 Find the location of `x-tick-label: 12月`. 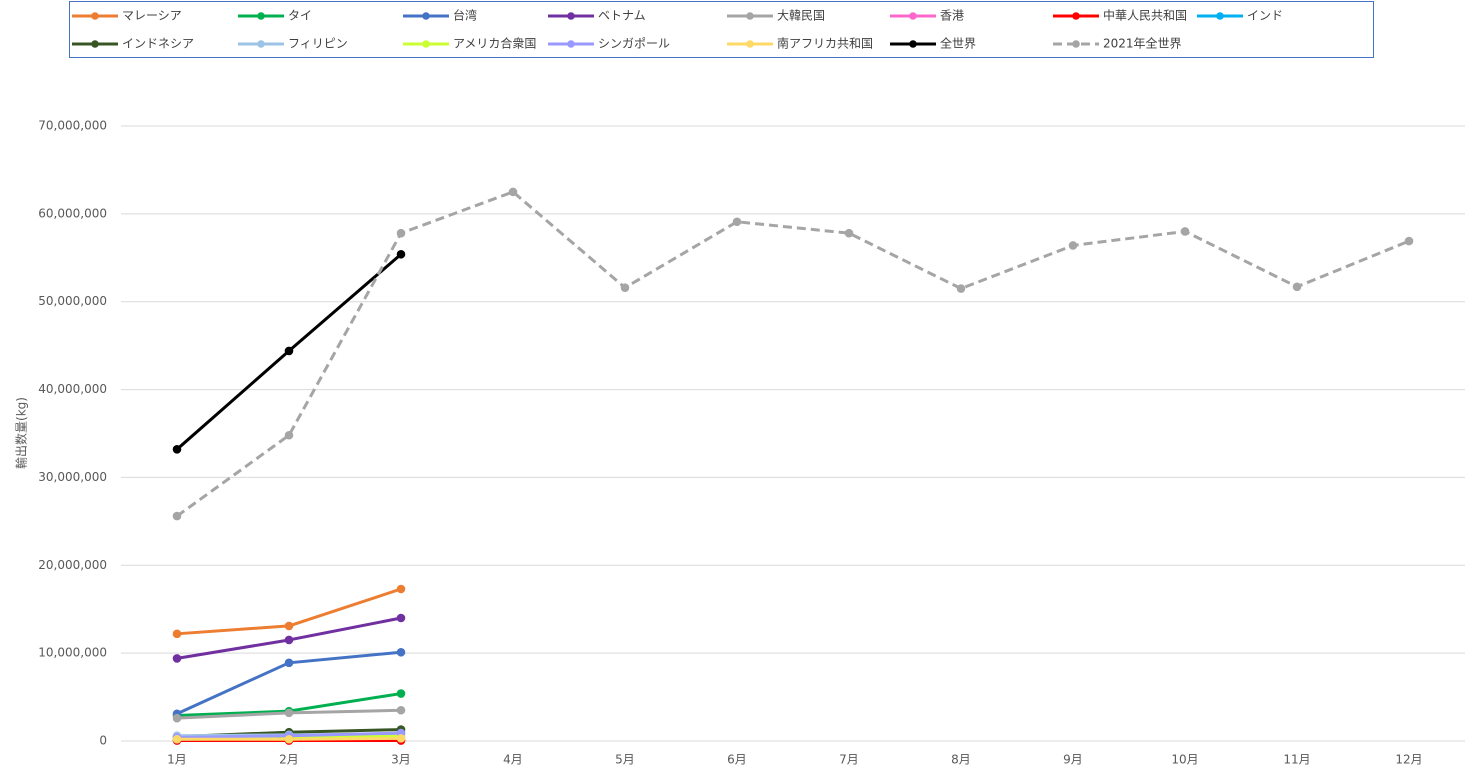

x-tick-label: 12月 is located at coordinates (1408, 760).